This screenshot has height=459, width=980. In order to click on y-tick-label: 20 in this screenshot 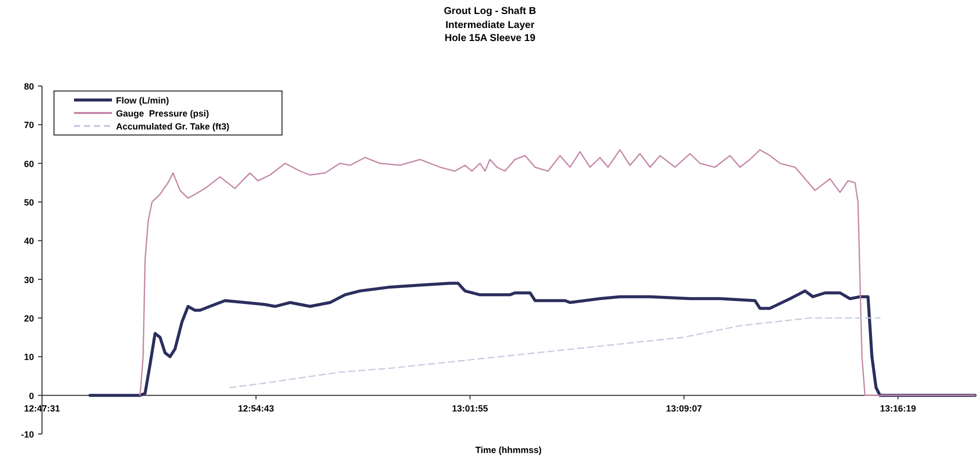, I will do `click(29, 319)`.